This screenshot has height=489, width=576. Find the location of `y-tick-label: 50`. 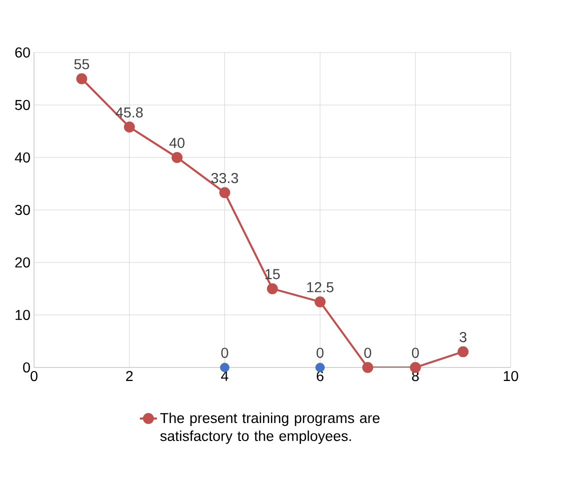

y-tick-label: 50 is located at coordinates (22, 105).